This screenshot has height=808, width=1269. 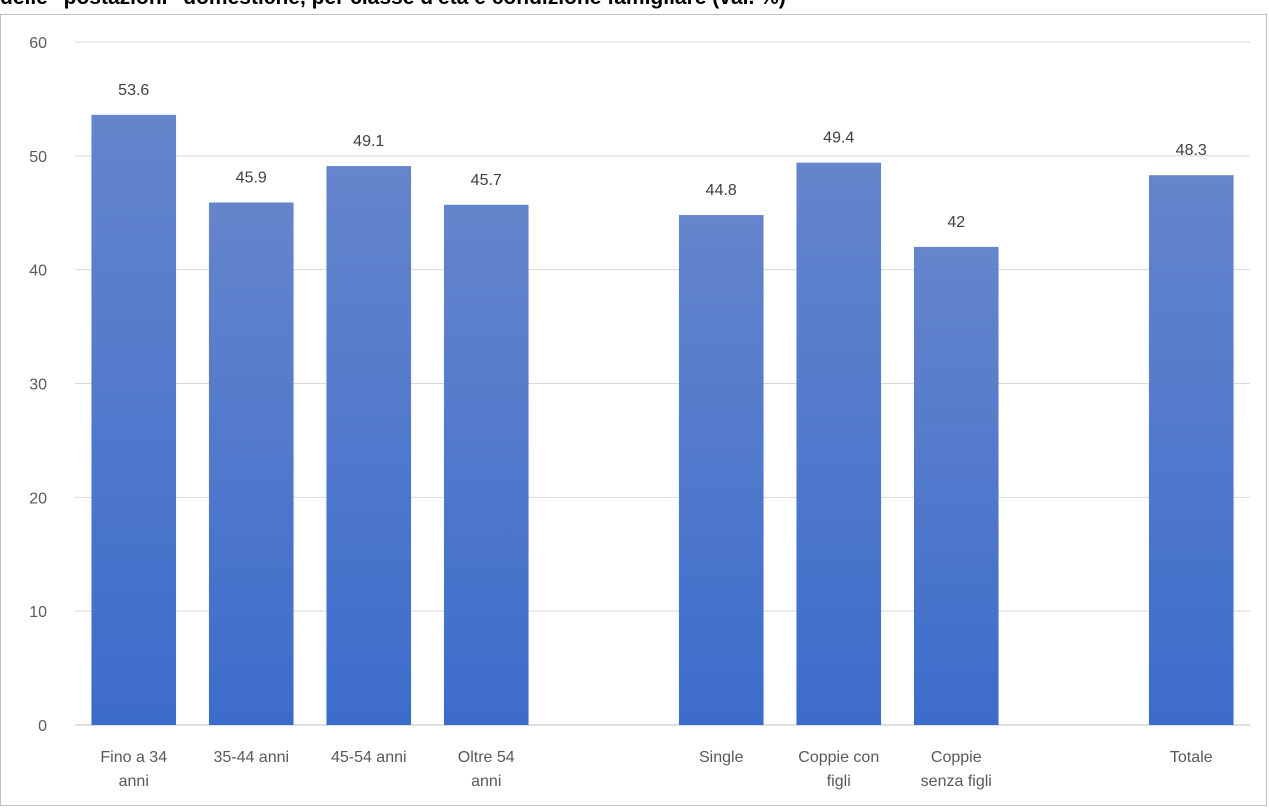 What do you see at coordinates (251, 757) in the screenshot?
I see `x-tick-label: 35-44 anni` at bounding box center [251, 757].